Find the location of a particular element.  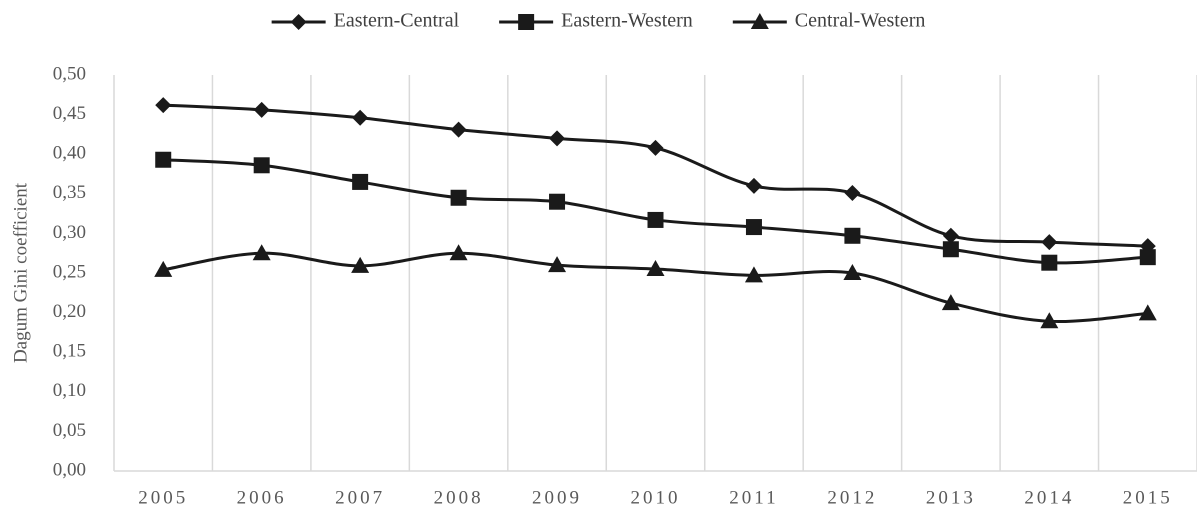

x-tick-label: 2007 is located at coordinates (360, 497).